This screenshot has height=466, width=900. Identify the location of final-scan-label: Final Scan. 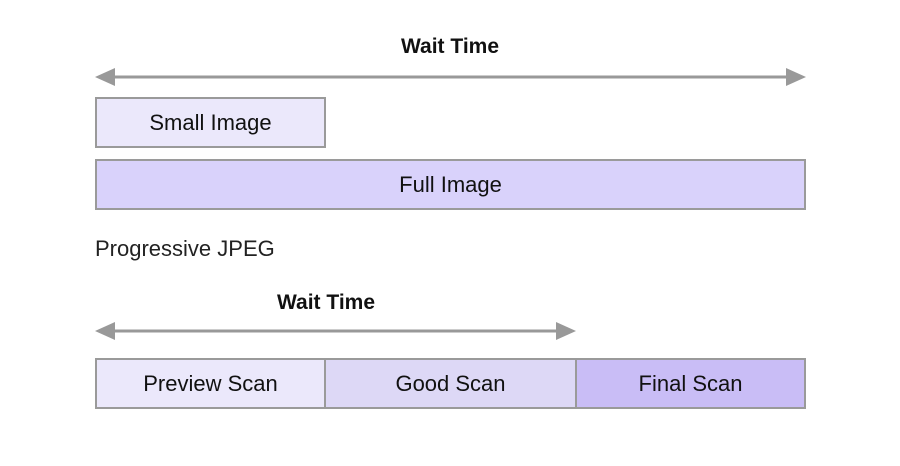
(690, 383).